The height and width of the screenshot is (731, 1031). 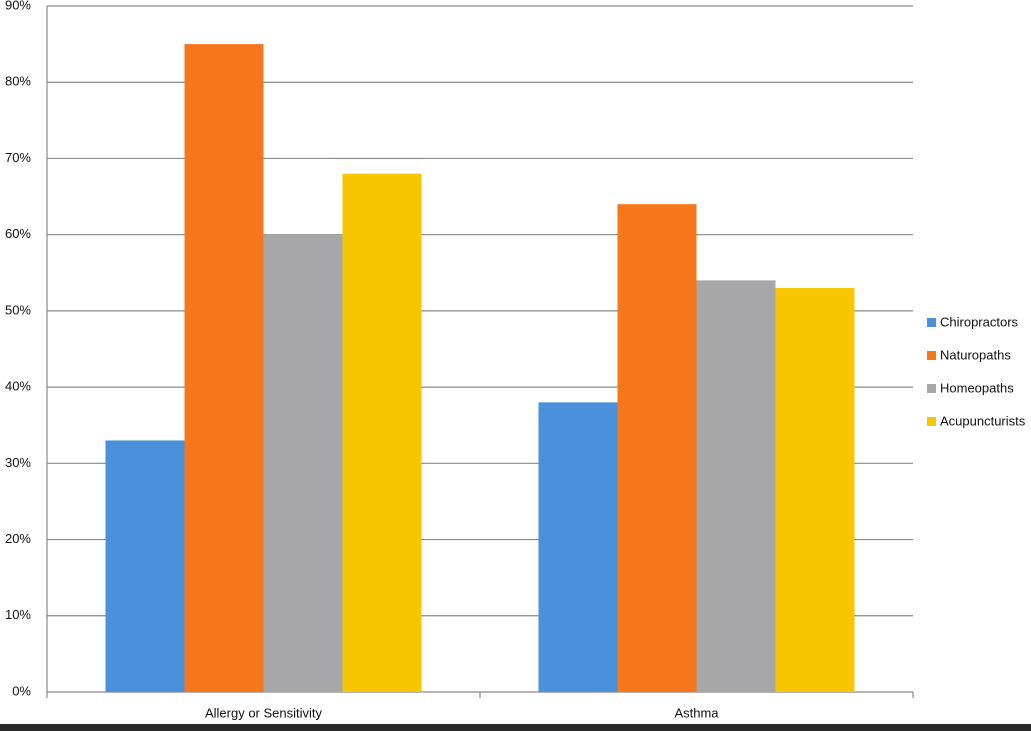 I want to click on y-tick-label: 90%, so click(x=18, y=6).